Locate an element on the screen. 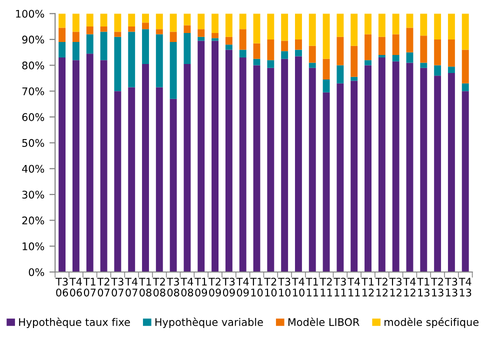 This screenshot has width=492, height=340. x-tick-label: T2 13 is located at coordinates (437, 287).